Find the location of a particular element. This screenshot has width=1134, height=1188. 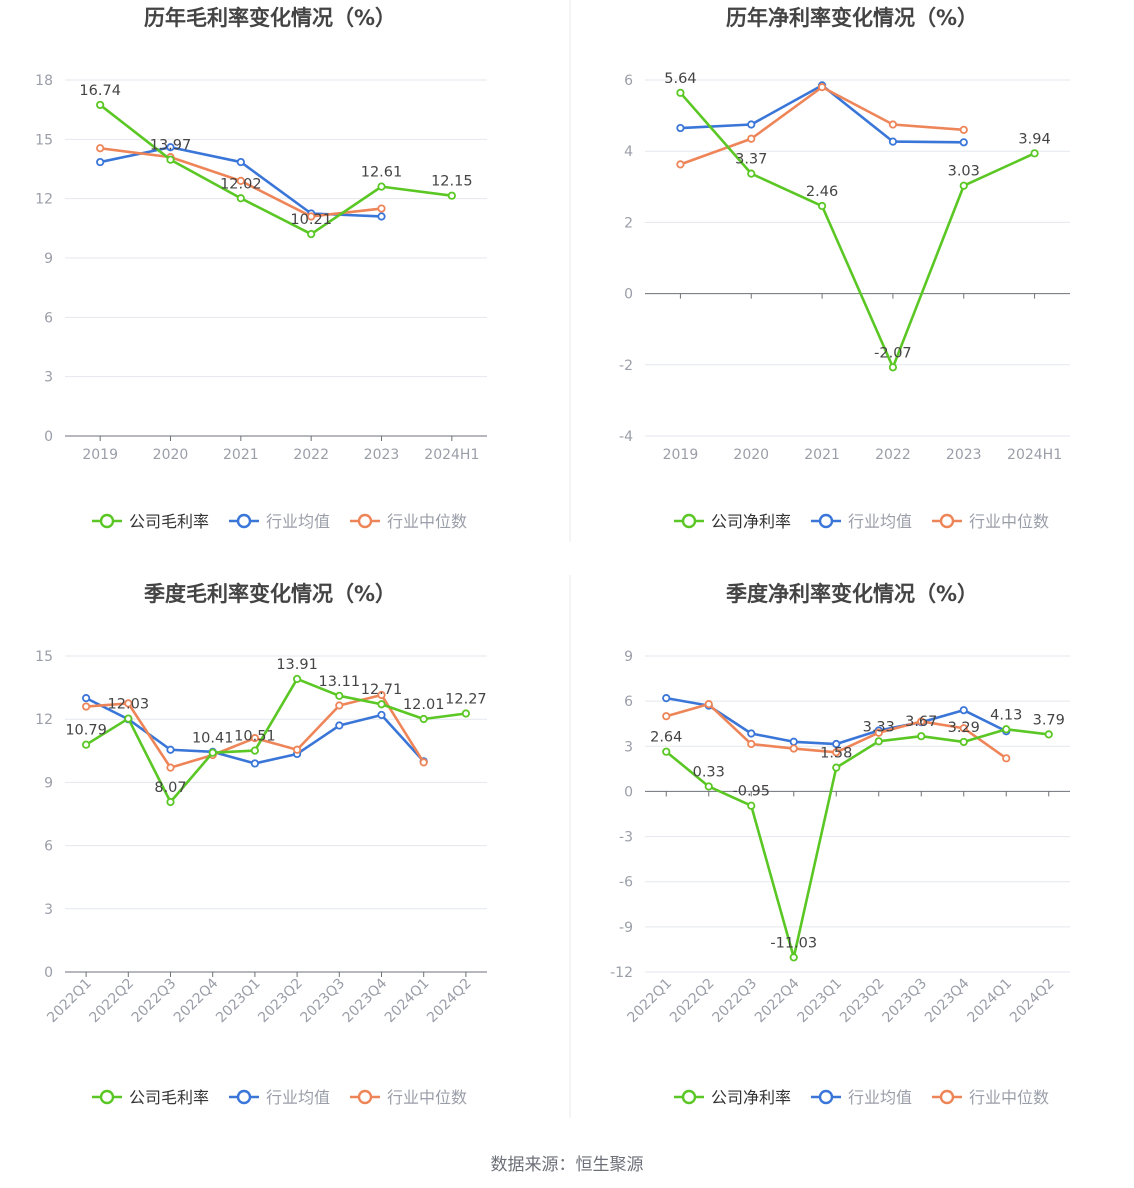

x-tick-label: 2021 is located at coordinates (241, 455).